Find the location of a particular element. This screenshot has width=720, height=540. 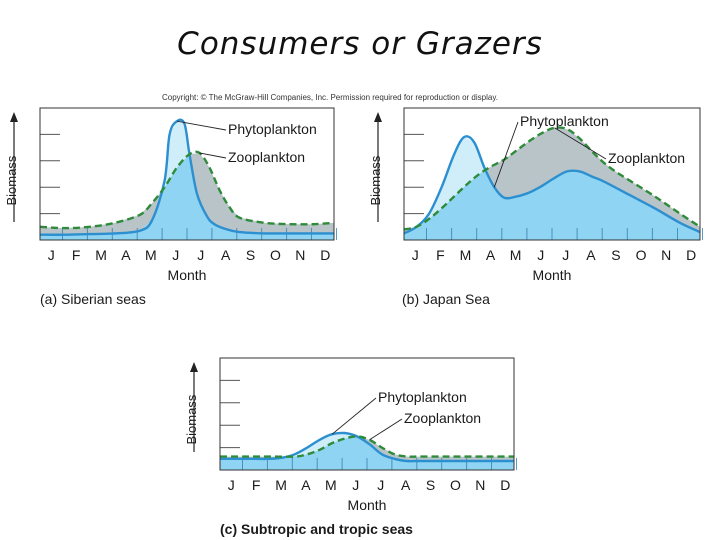

slide-title: Consumers or Grazers is located at coordinates (360, 44).